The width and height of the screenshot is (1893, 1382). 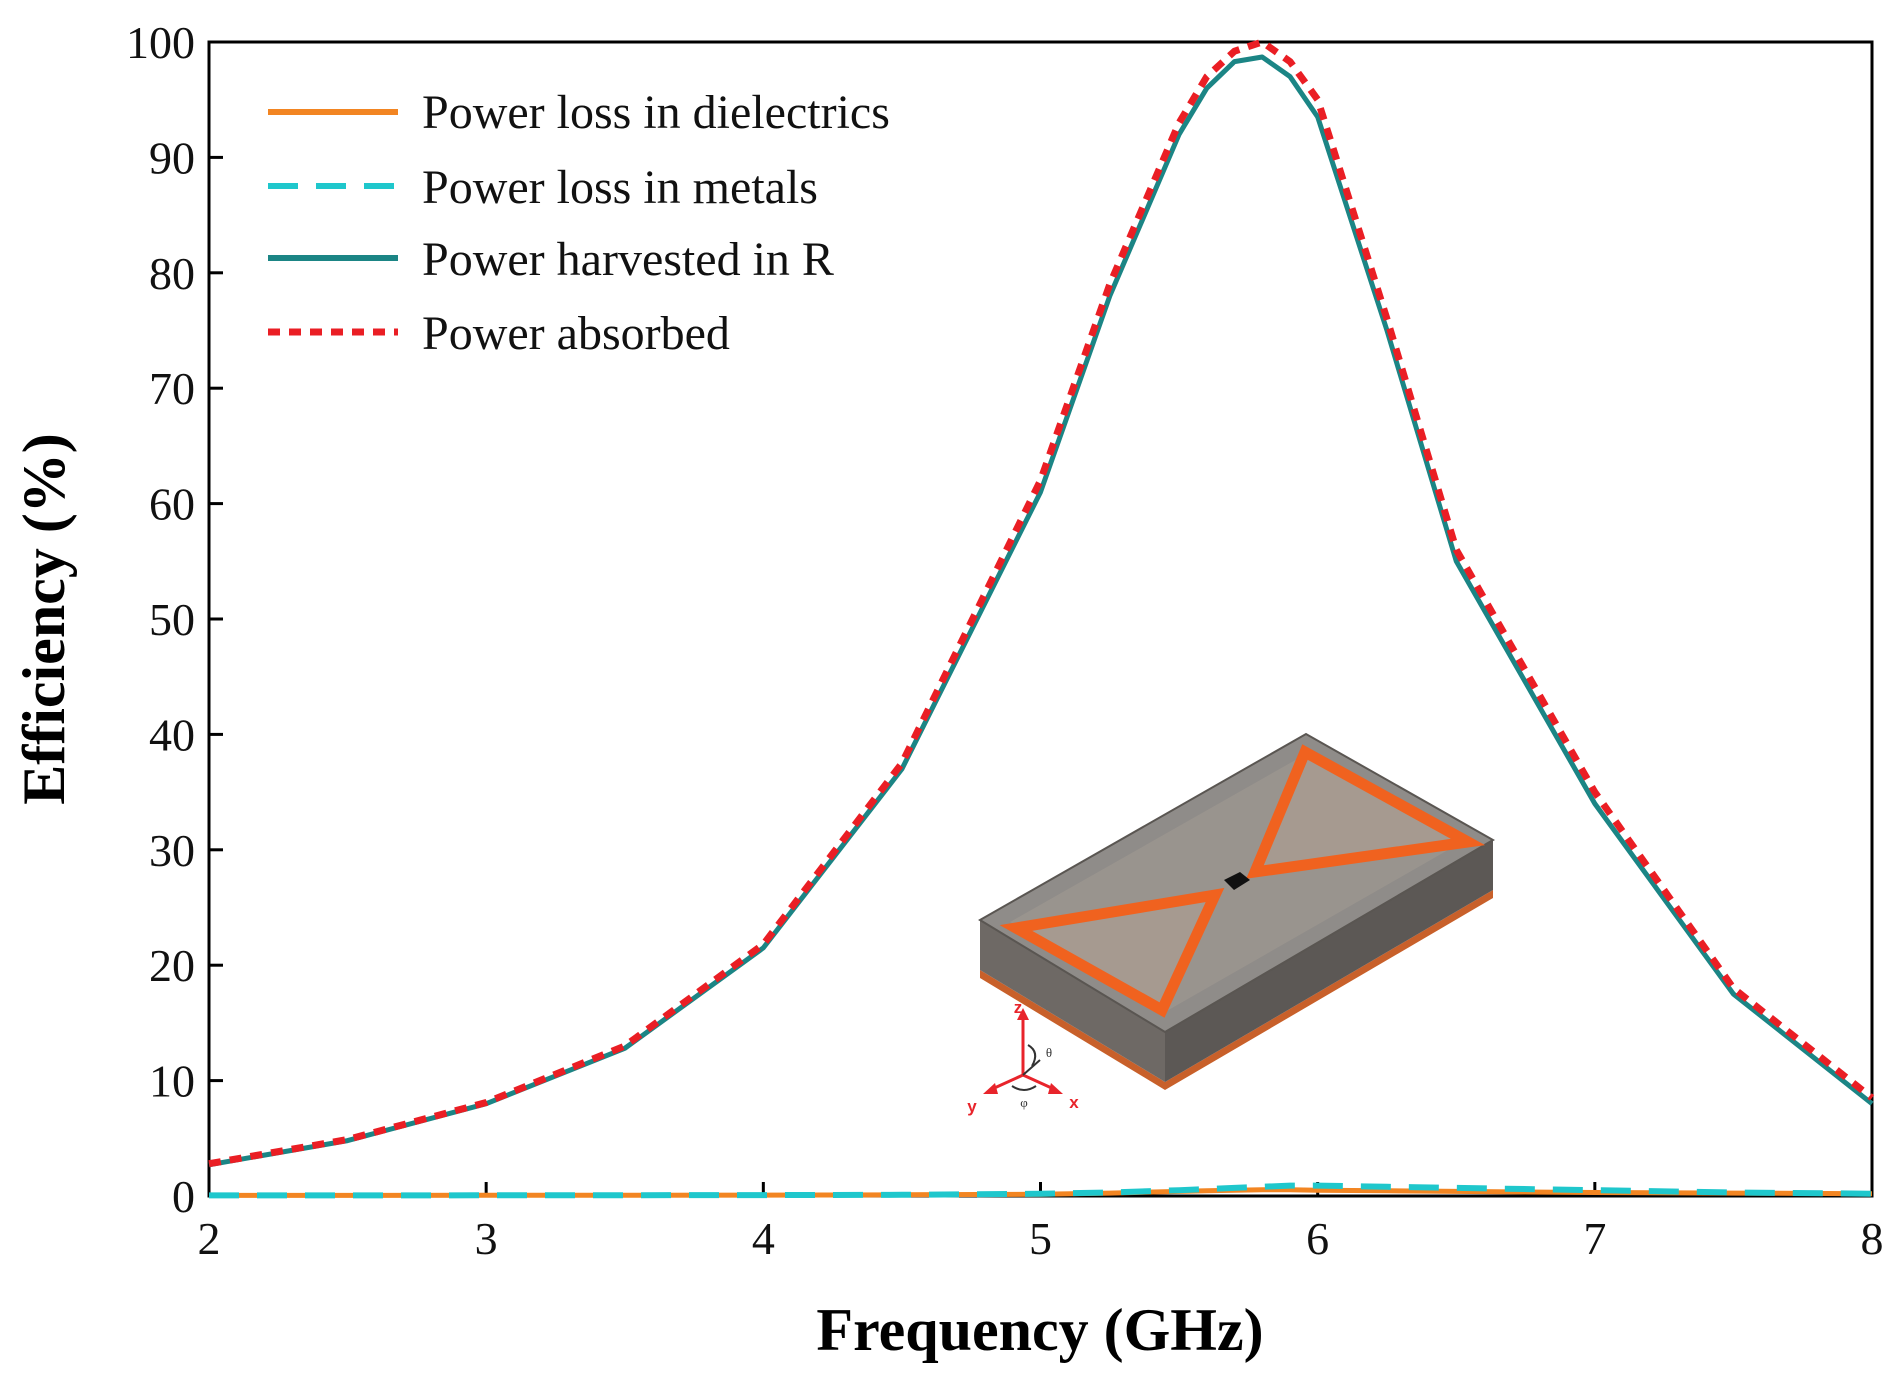 What do you see at coordinates (172, 273) in the screenshot?
I see `y-tick-label-80: 80` at bounding box center [172, 273].